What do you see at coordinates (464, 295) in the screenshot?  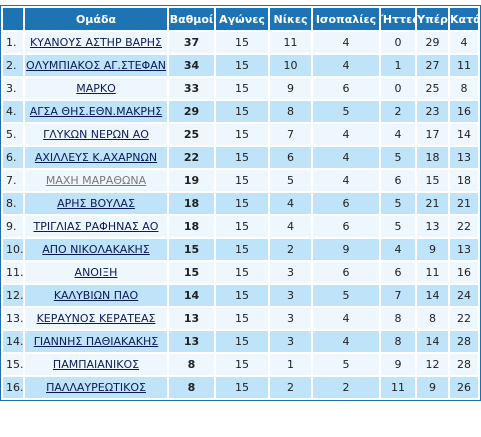 I see `goals-against-cell: 24` at bounding box center [464, 295].